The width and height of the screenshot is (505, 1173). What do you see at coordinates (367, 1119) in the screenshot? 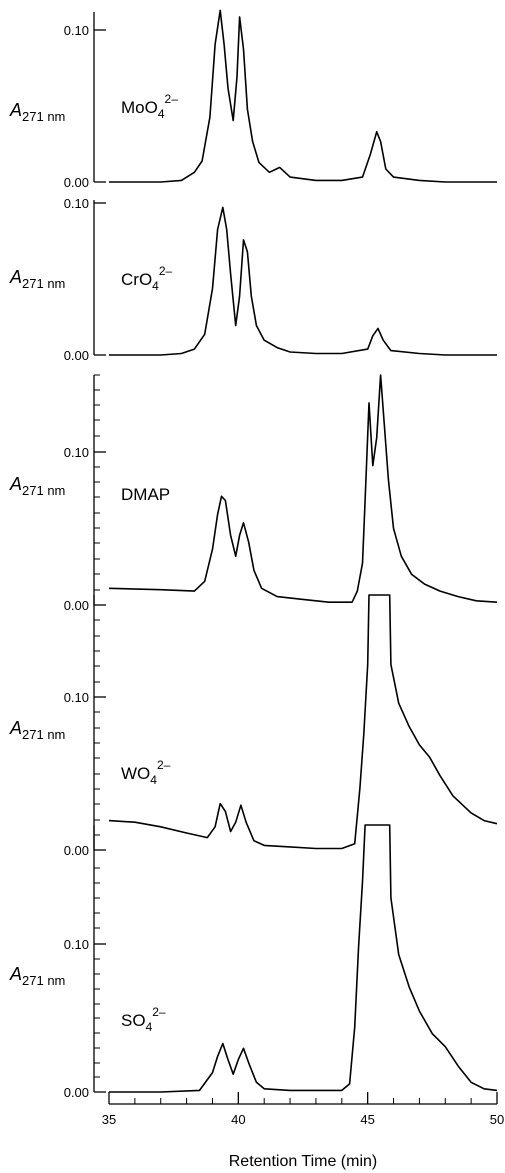
I see `x-tick-label: 45` at bounding box center [367, 1119].